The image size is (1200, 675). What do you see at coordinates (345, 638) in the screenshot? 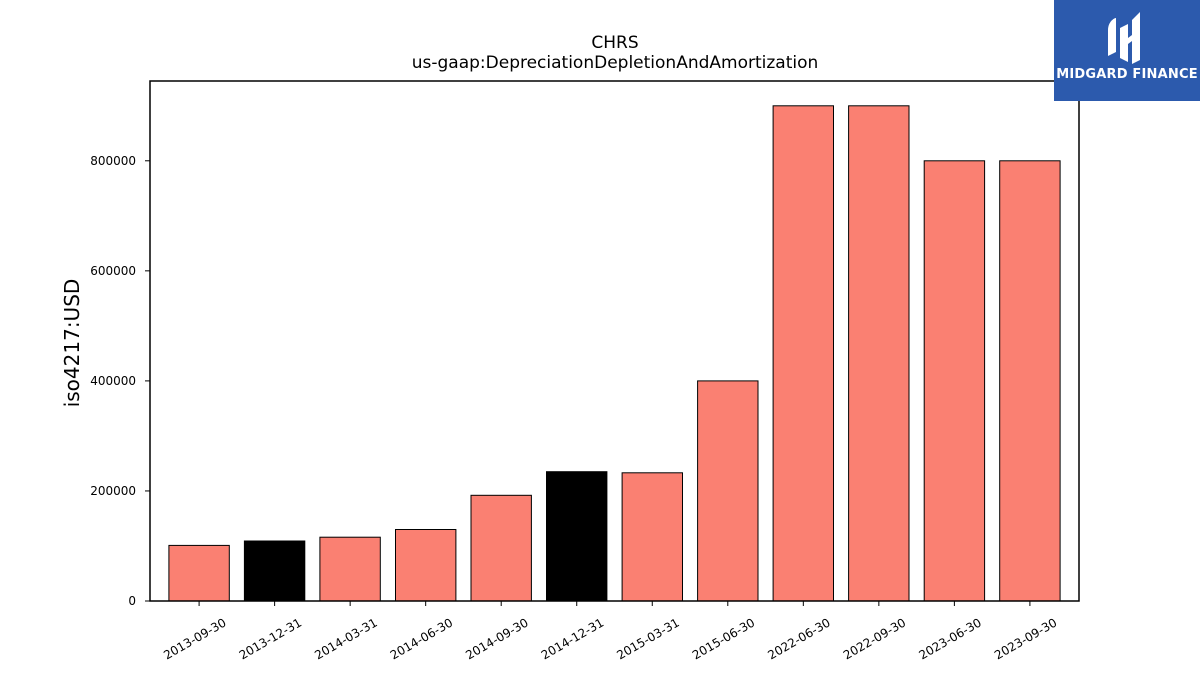
I see `x-tick-label: 2014-03-31` at bounding box center [345, 638].